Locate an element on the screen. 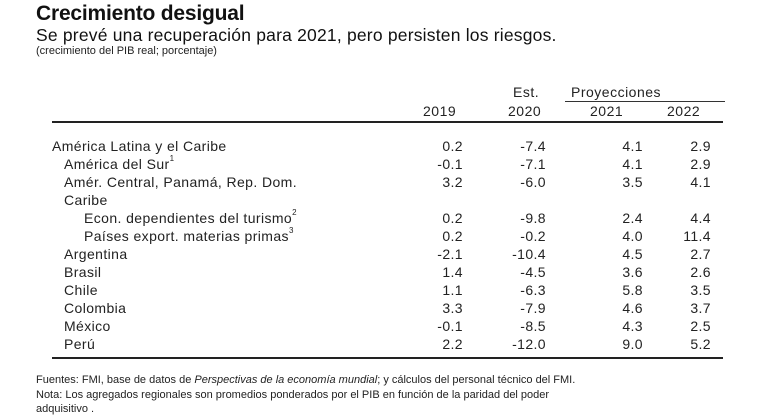  table-row: América del Sur1 -0.1 -7.1 4.1 2.9 is located at coordinates (385, 163).